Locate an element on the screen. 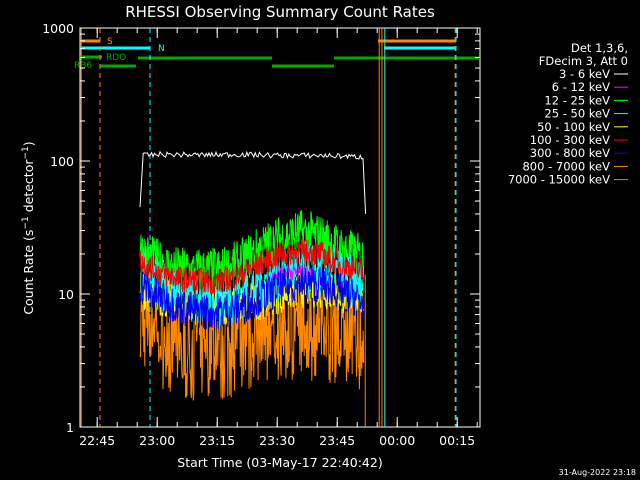  legend-item-label: 7000 - 15000 keV is located at coordinates (559, 180).